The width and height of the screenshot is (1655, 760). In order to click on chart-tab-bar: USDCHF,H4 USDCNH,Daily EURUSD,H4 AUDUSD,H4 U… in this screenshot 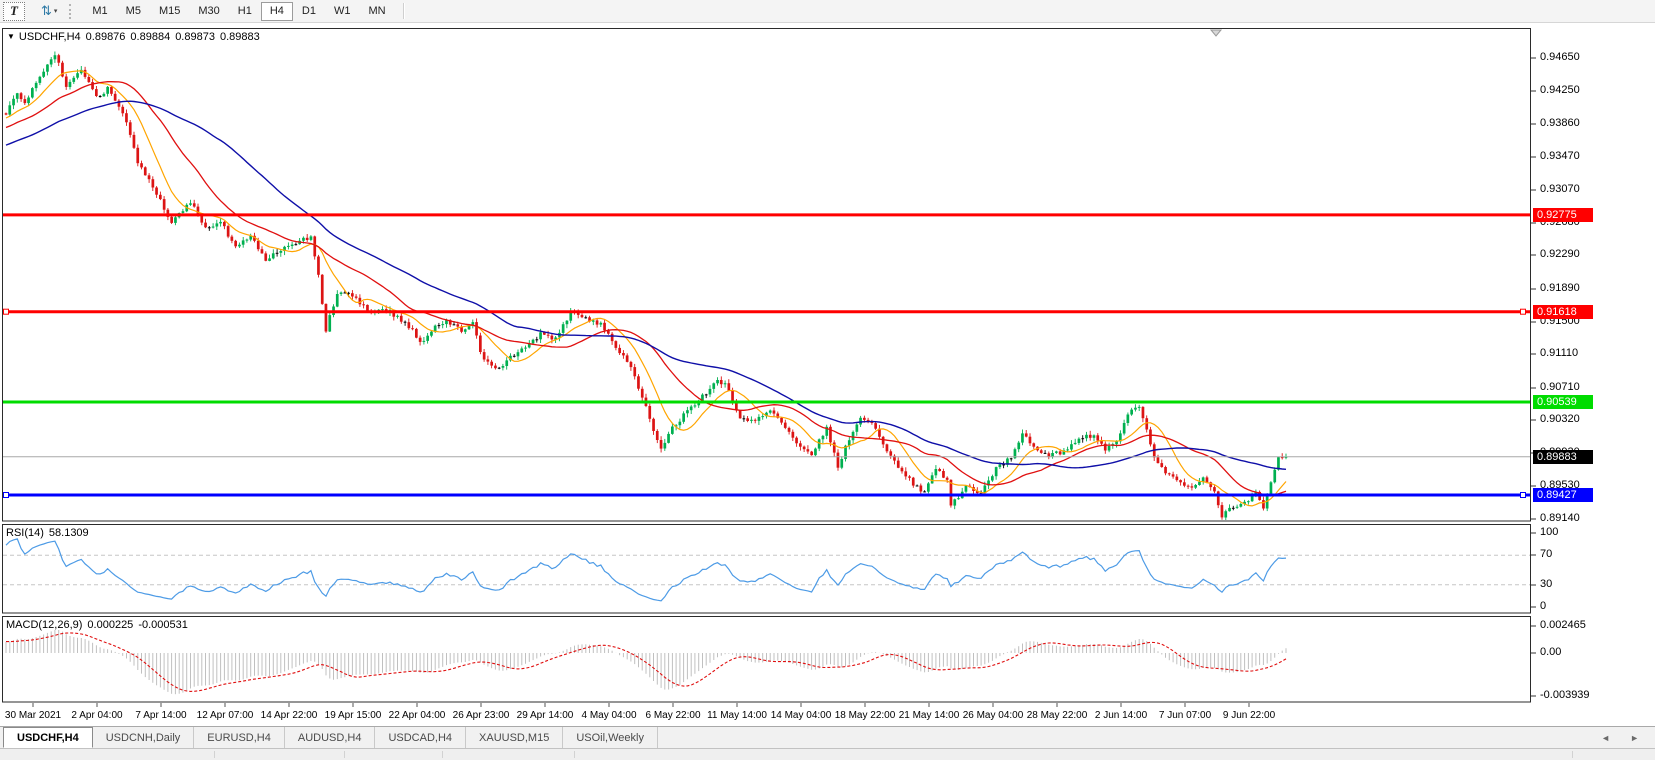, I will do `click(827, 737)`.